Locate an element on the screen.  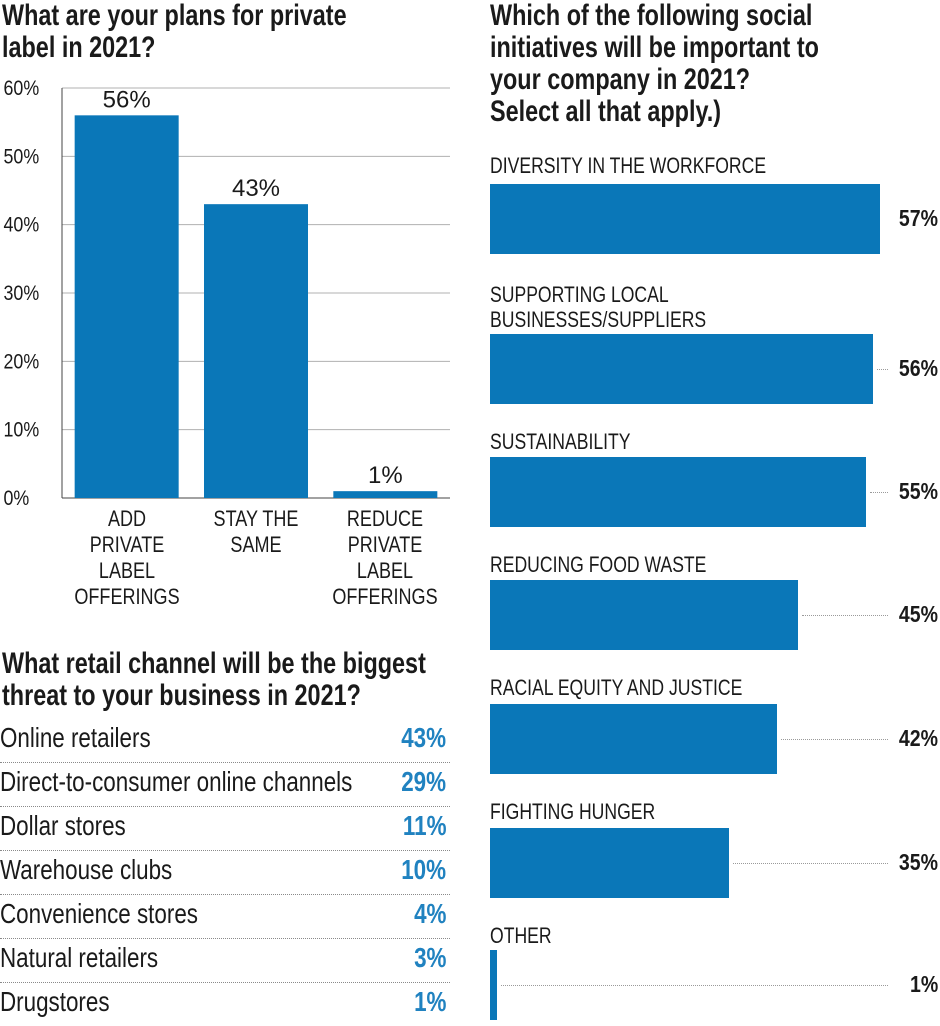
x-category-label: ADD PRIVATE LABEL OFFERINGS is located at coordinates (127, 557).